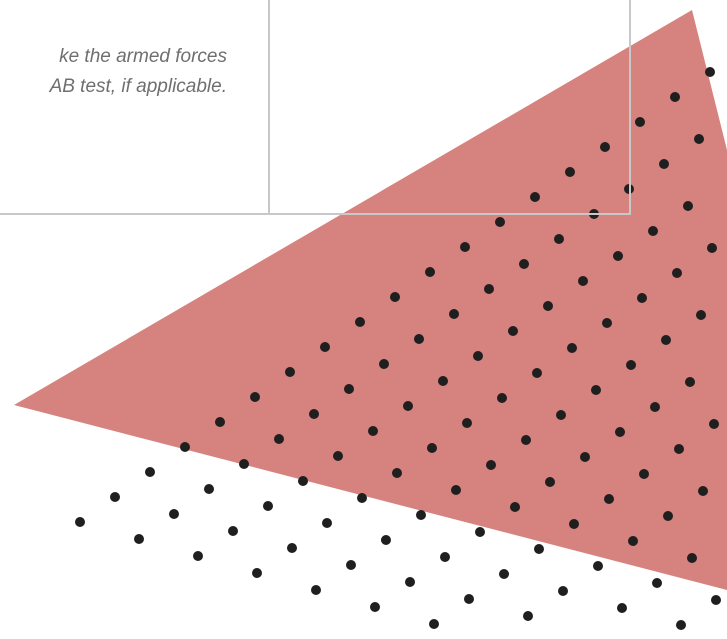  What do you see at coordinates (138, 86) in the screenshot?
I see `text-line-2: AB test, if applicable.` at bounding box center [138, 86].